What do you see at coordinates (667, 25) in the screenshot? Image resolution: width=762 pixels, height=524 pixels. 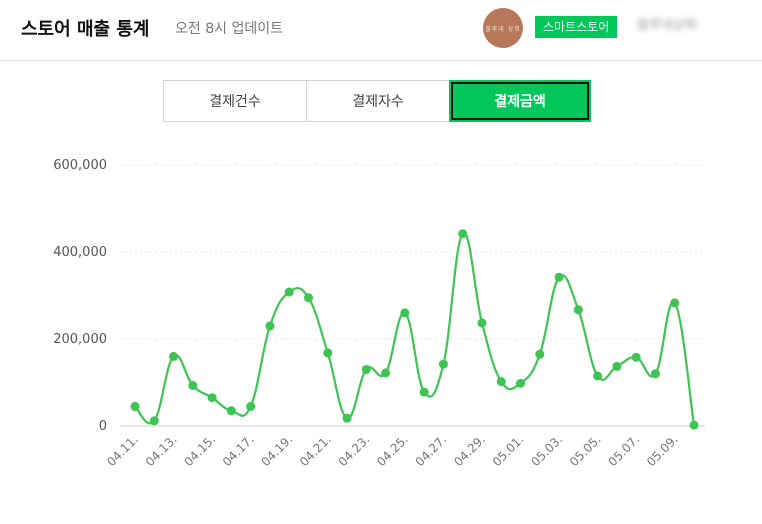 I see `store-name: 블루네상회` at bounding box center [667, 25].